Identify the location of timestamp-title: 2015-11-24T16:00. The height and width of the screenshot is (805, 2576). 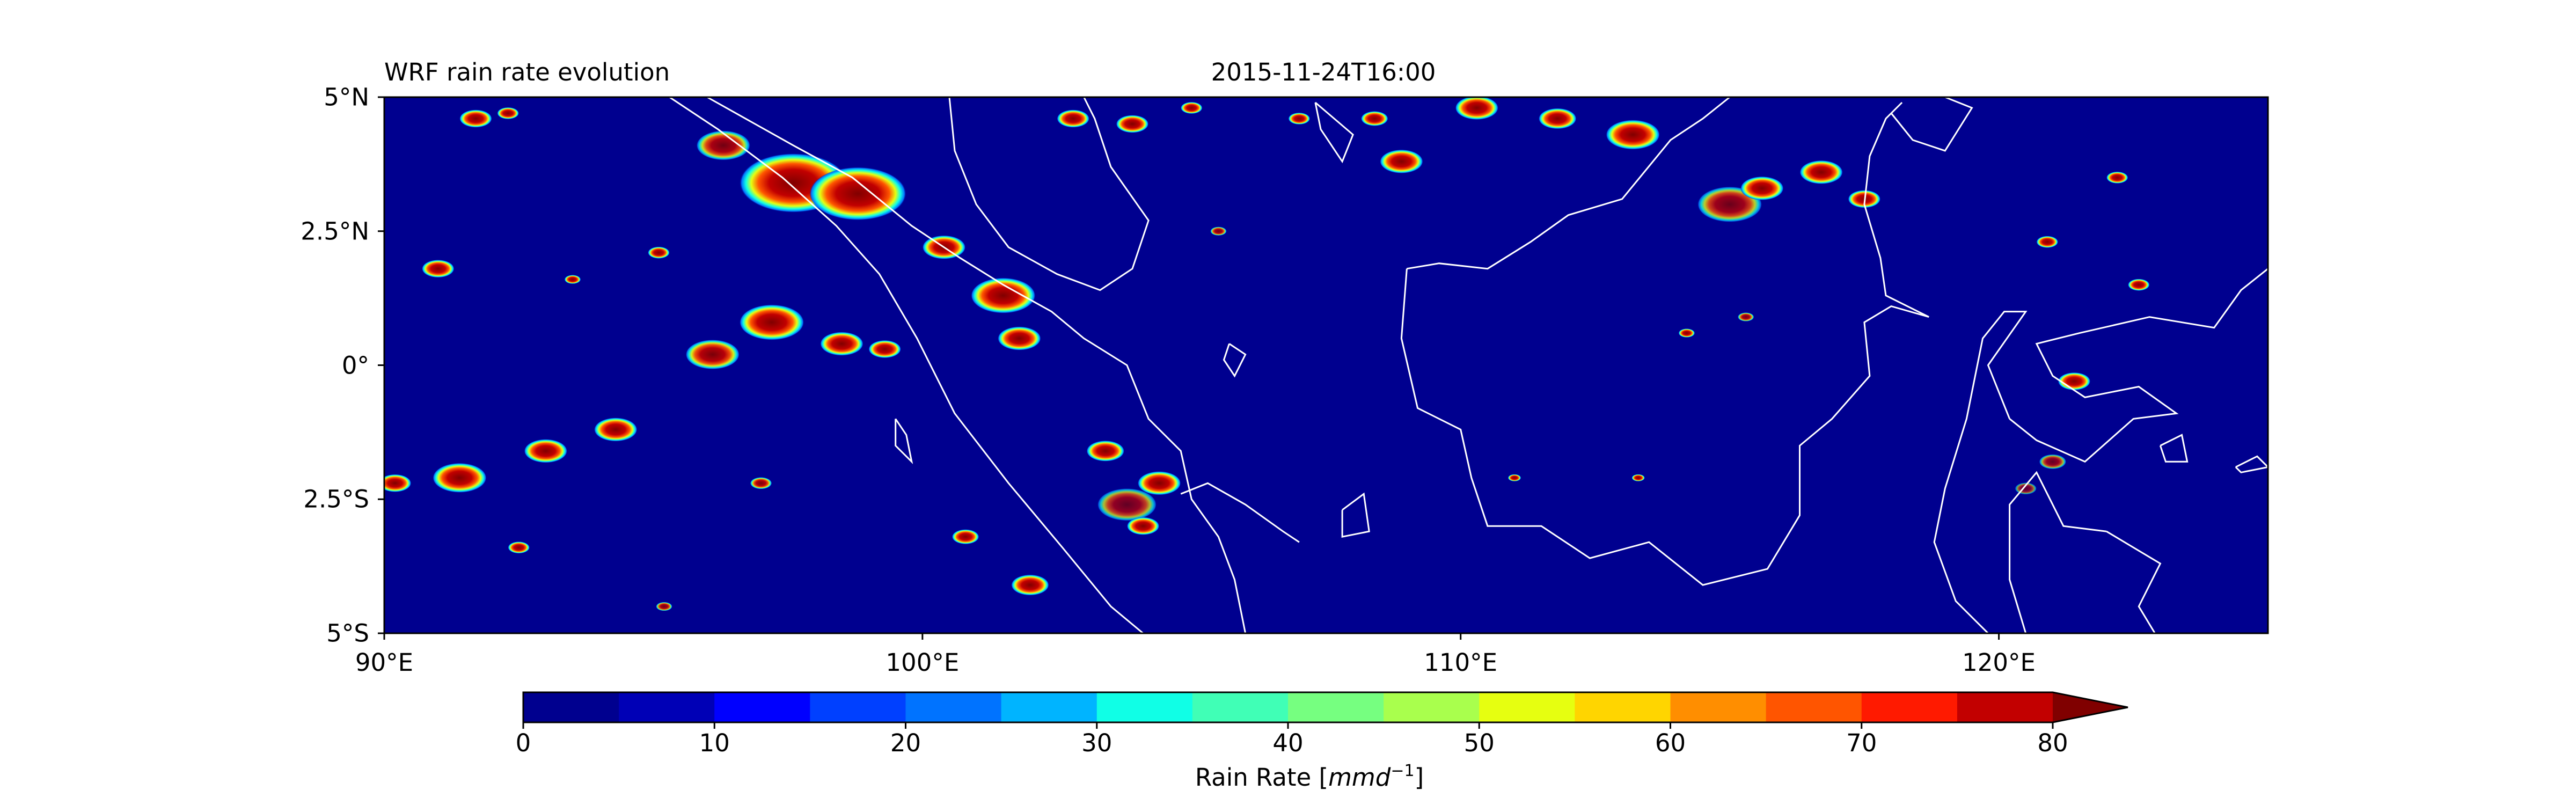
(1323, 72).